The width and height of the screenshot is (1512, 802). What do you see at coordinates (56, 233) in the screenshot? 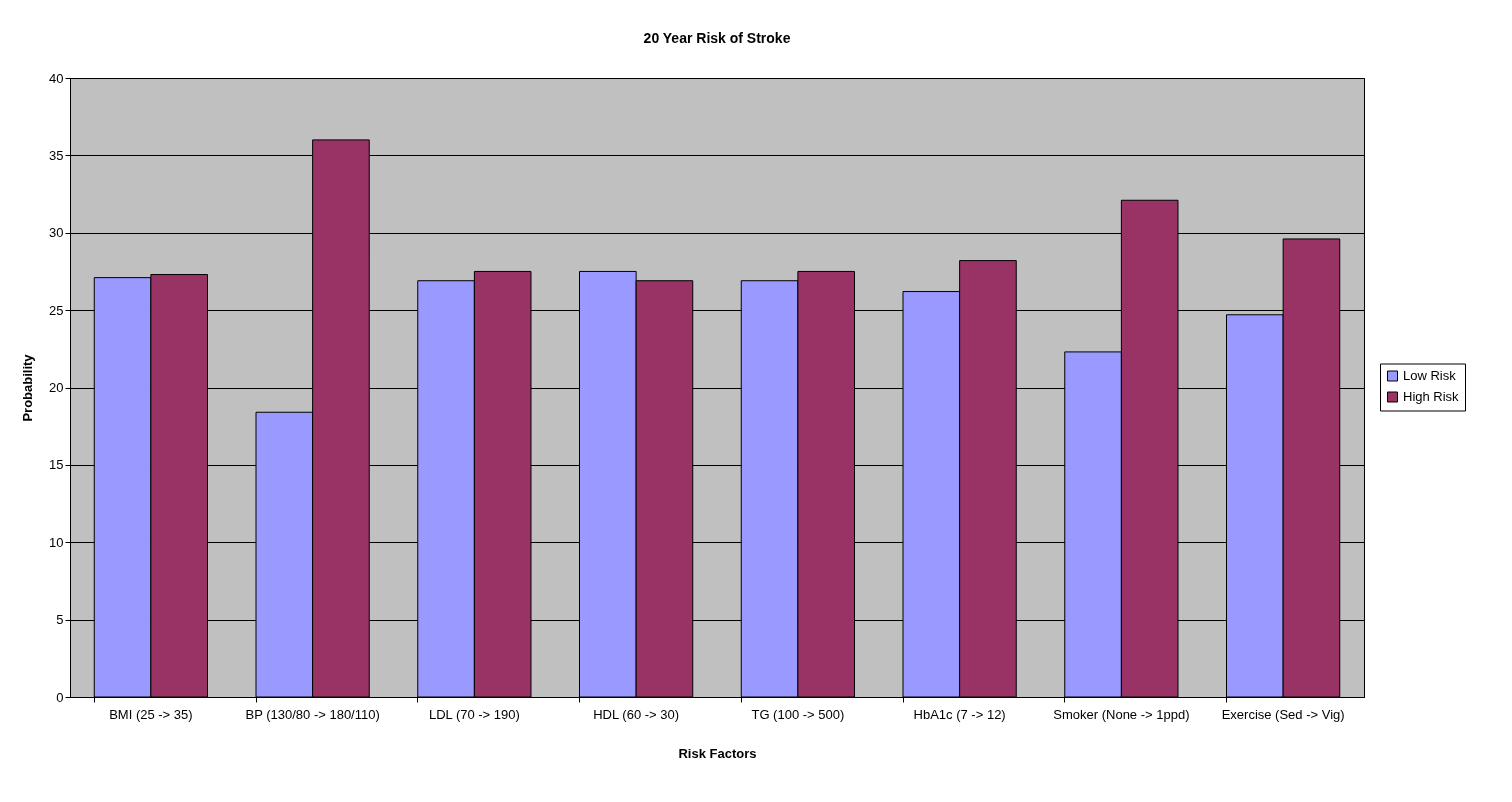
I see `y-tick-label: 30` at bounding box center [56, 233].